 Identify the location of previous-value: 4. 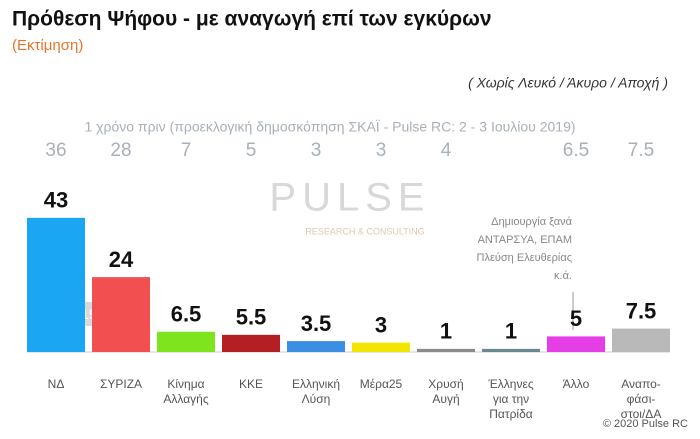
(446, 150).